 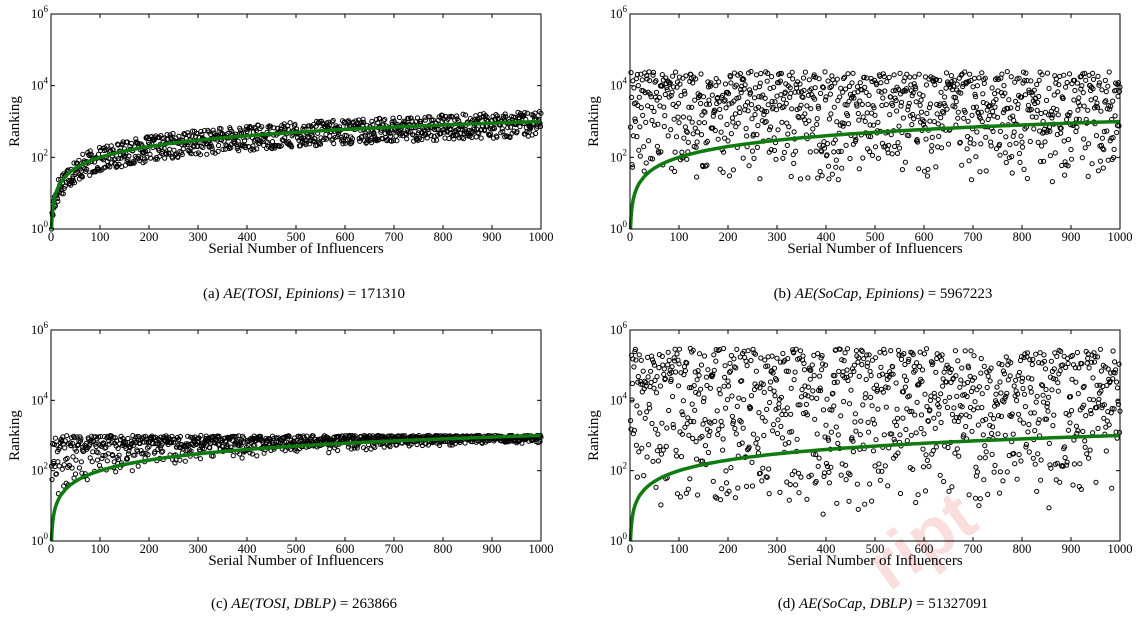 I want to click on subfigure-caption: (d) AE(SoCap, DBLP) = 51327091, so click(x=883, y=604).